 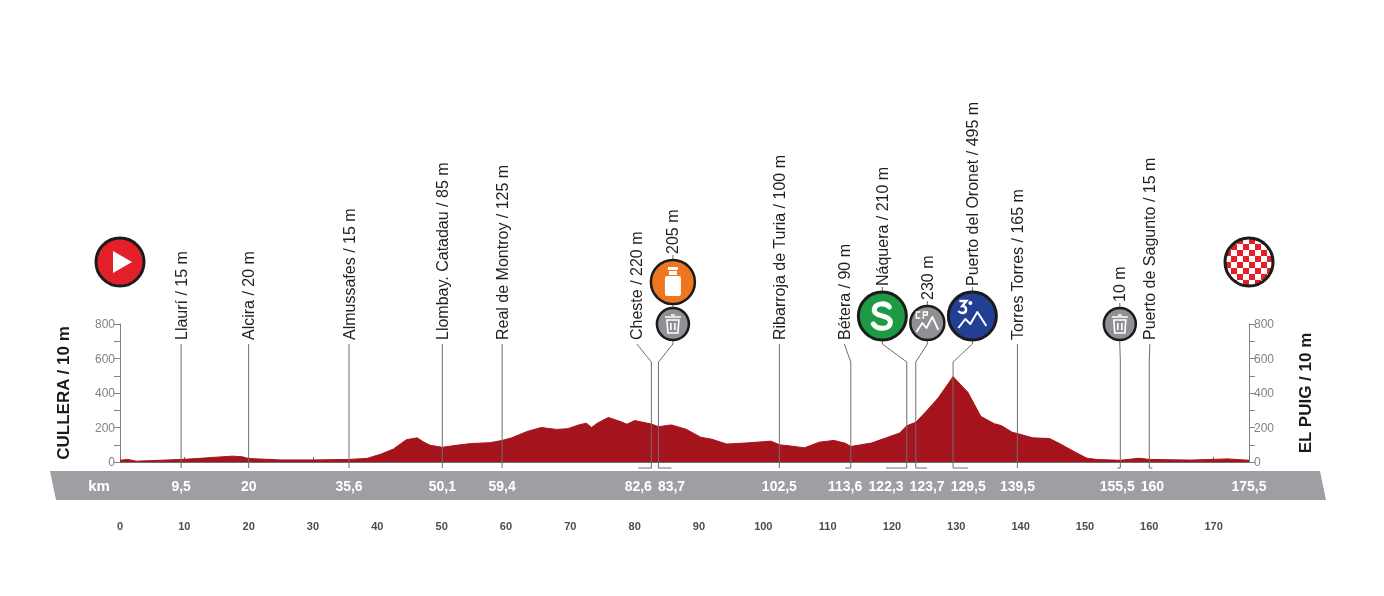 What do you see at coordinates (184, 525) in the screenshot?
I see `x-tick-label: 10` at bounding box center [184, 525].